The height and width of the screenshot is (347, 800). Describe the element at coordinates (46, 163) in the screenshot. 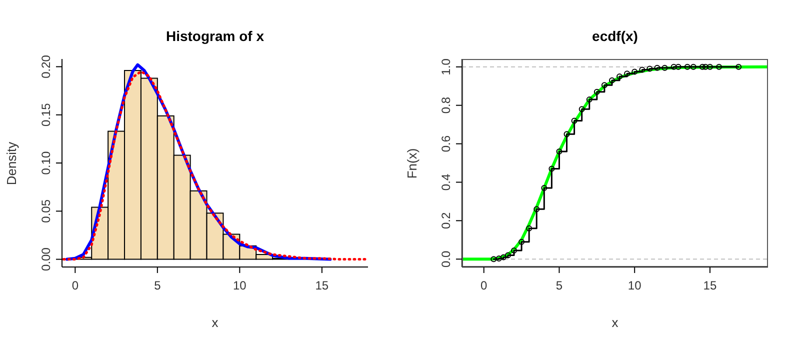

I see `y-tick-label: 0.10` at that location.